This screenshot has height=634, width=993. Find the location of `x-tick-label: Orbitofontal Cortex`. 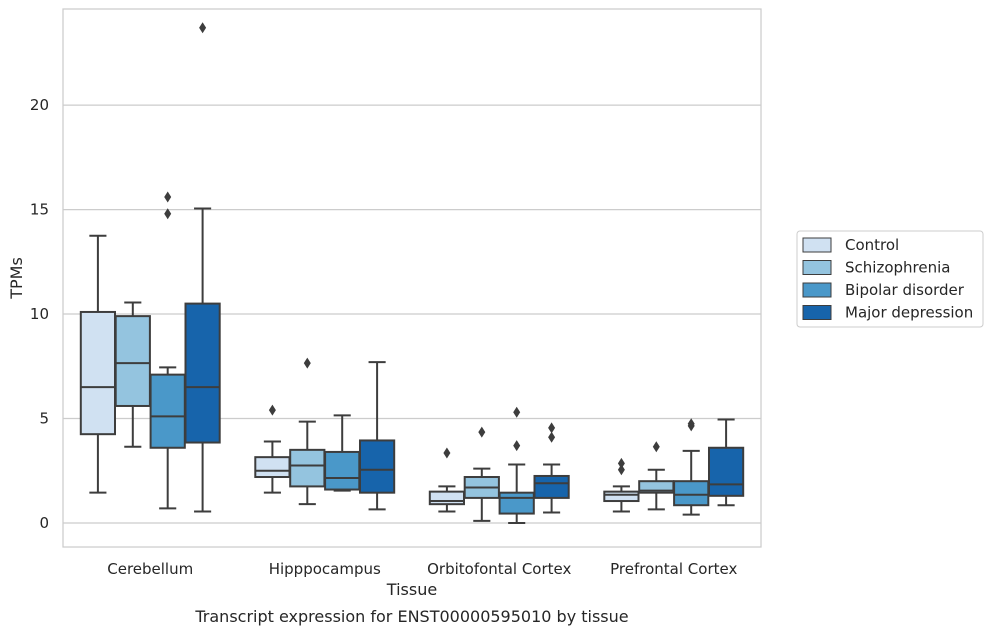

x-tick-label: Orbitofontal Cortex is located at coordinates (499, 569).